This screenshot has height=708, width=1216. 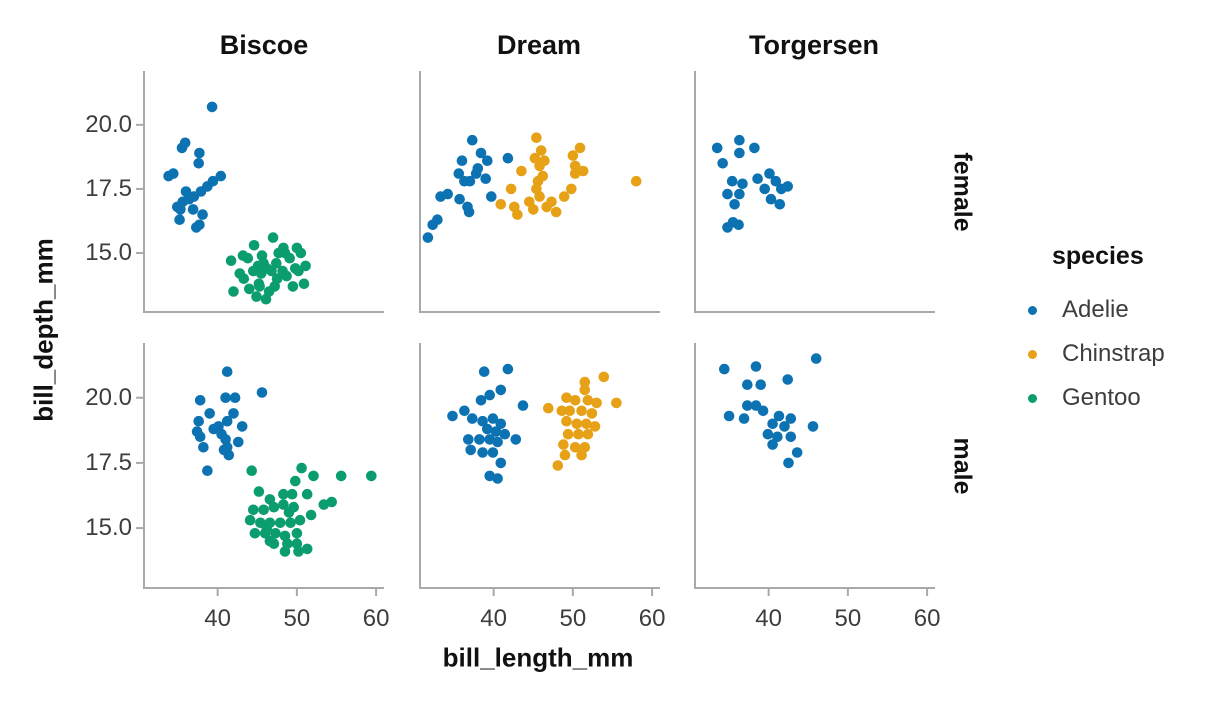 What do you see at coordinates (264, 45) in the screenshot?
I see `facet-title-biscoe: Biscoe` at bounding box center [264, 45].